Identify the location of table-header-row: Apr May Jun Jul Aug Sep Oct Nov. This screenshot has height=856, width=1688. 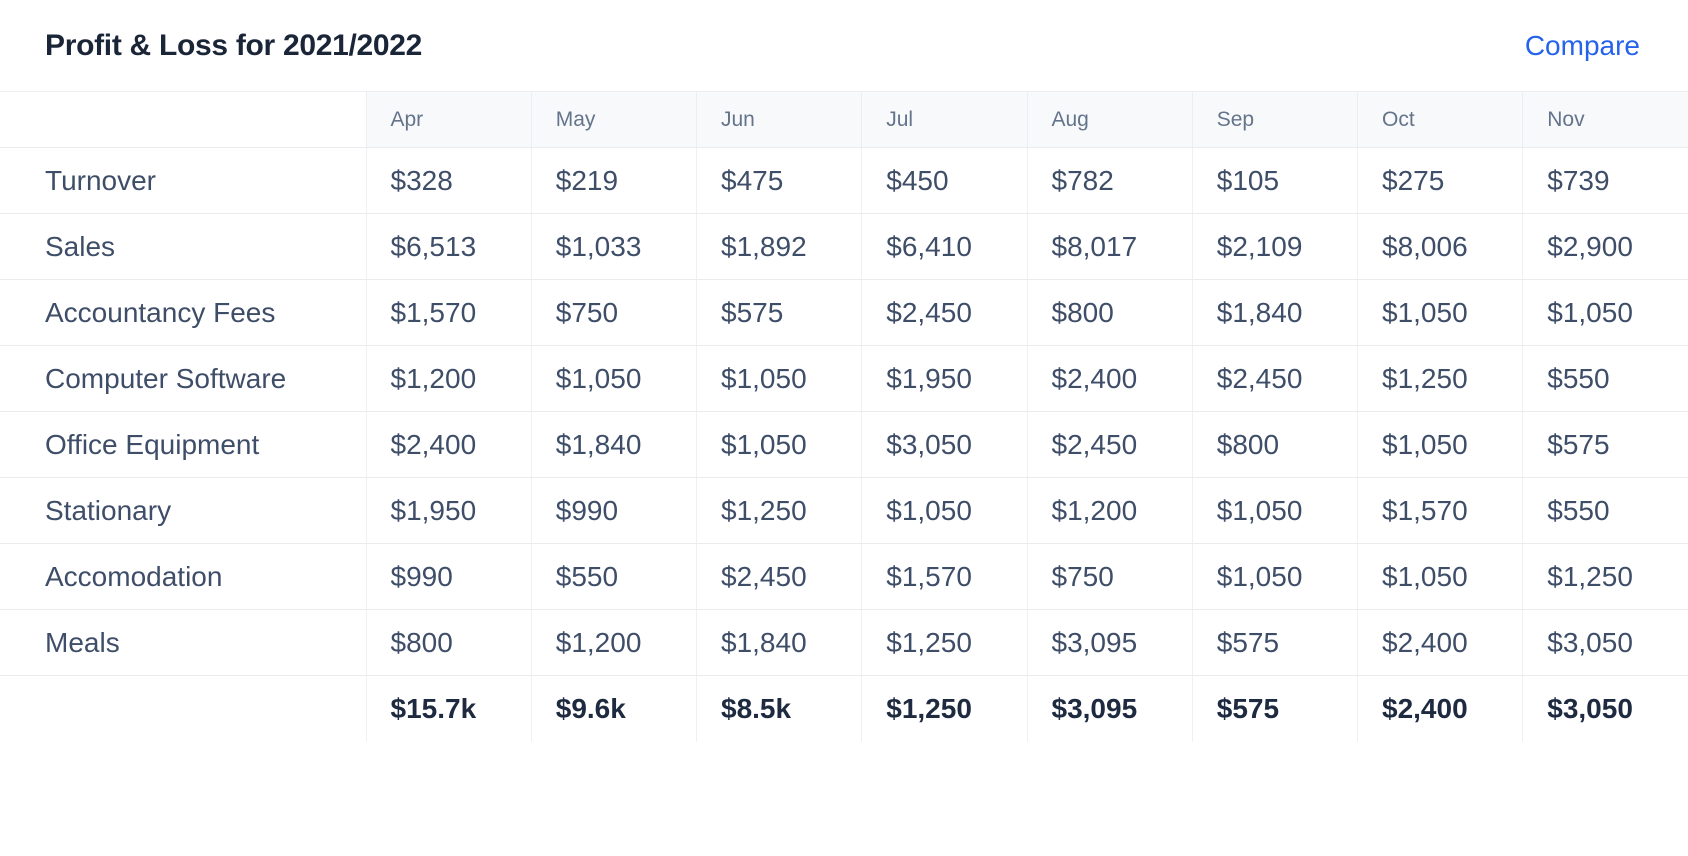
(844, 119).